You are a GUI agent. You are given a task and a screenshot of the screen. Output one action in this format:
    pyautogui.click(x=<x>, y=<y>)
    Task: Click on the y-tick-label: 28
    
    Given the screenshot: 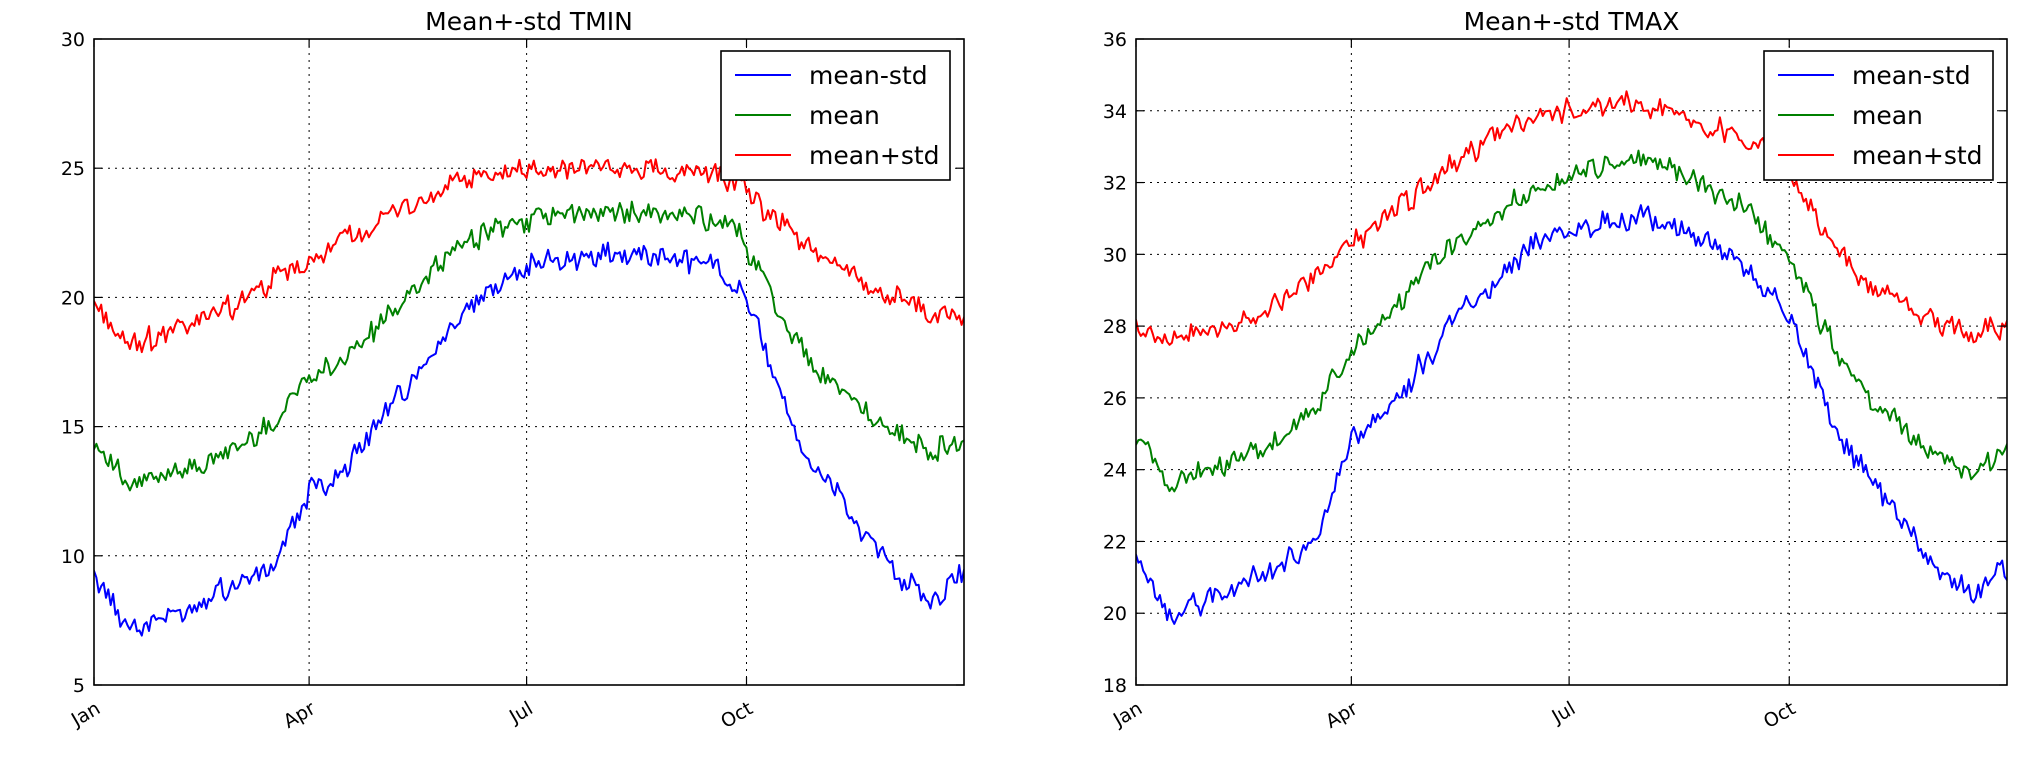 What is the action you would take?
    pyautogui.click(x=1115, y=327)
    